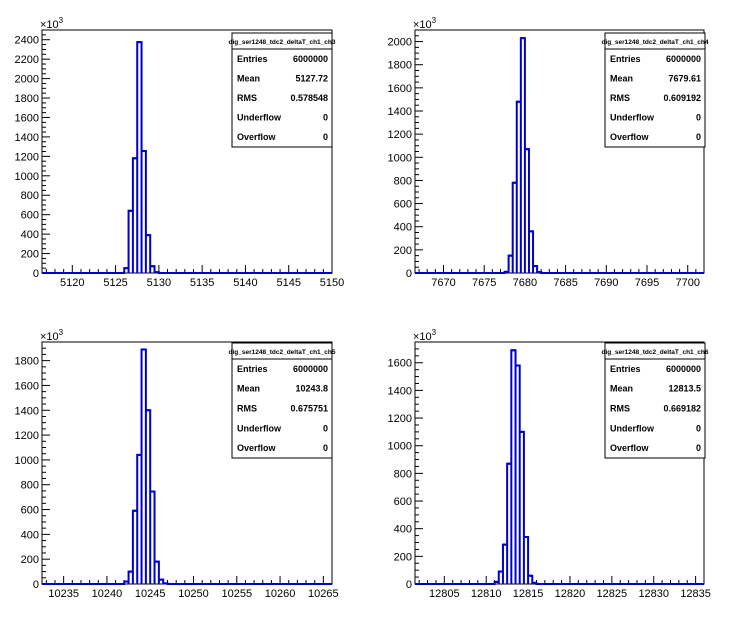  Describe the element at coordinates (27, 118) in the screenshot. I see `y-tick-label: 1600` at that location.